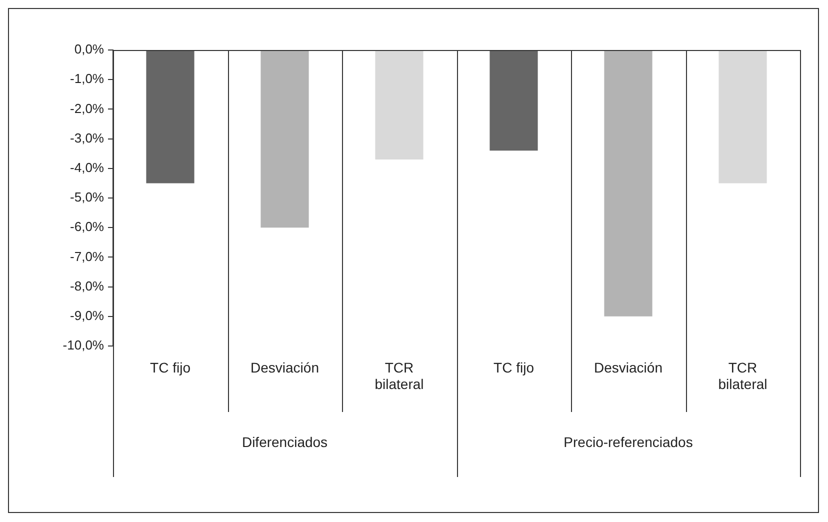  I want to click on y-tick-label: -2,0%, so click(87, 108).